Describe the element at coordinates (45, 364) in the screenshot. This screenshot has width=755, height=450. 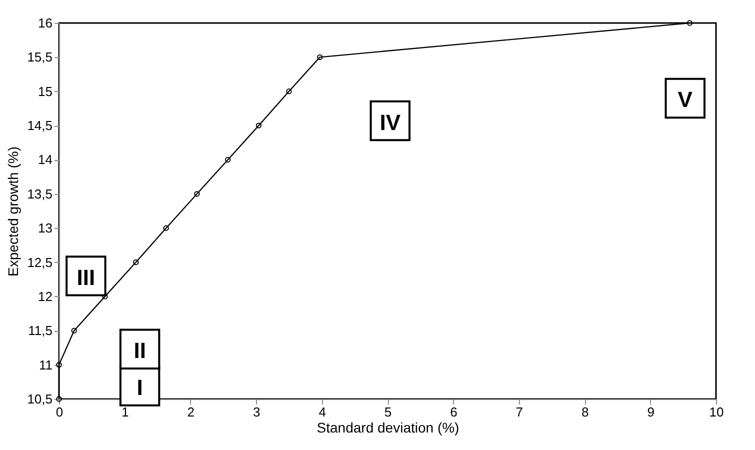
I see `y-tick-label: 11` at that location.